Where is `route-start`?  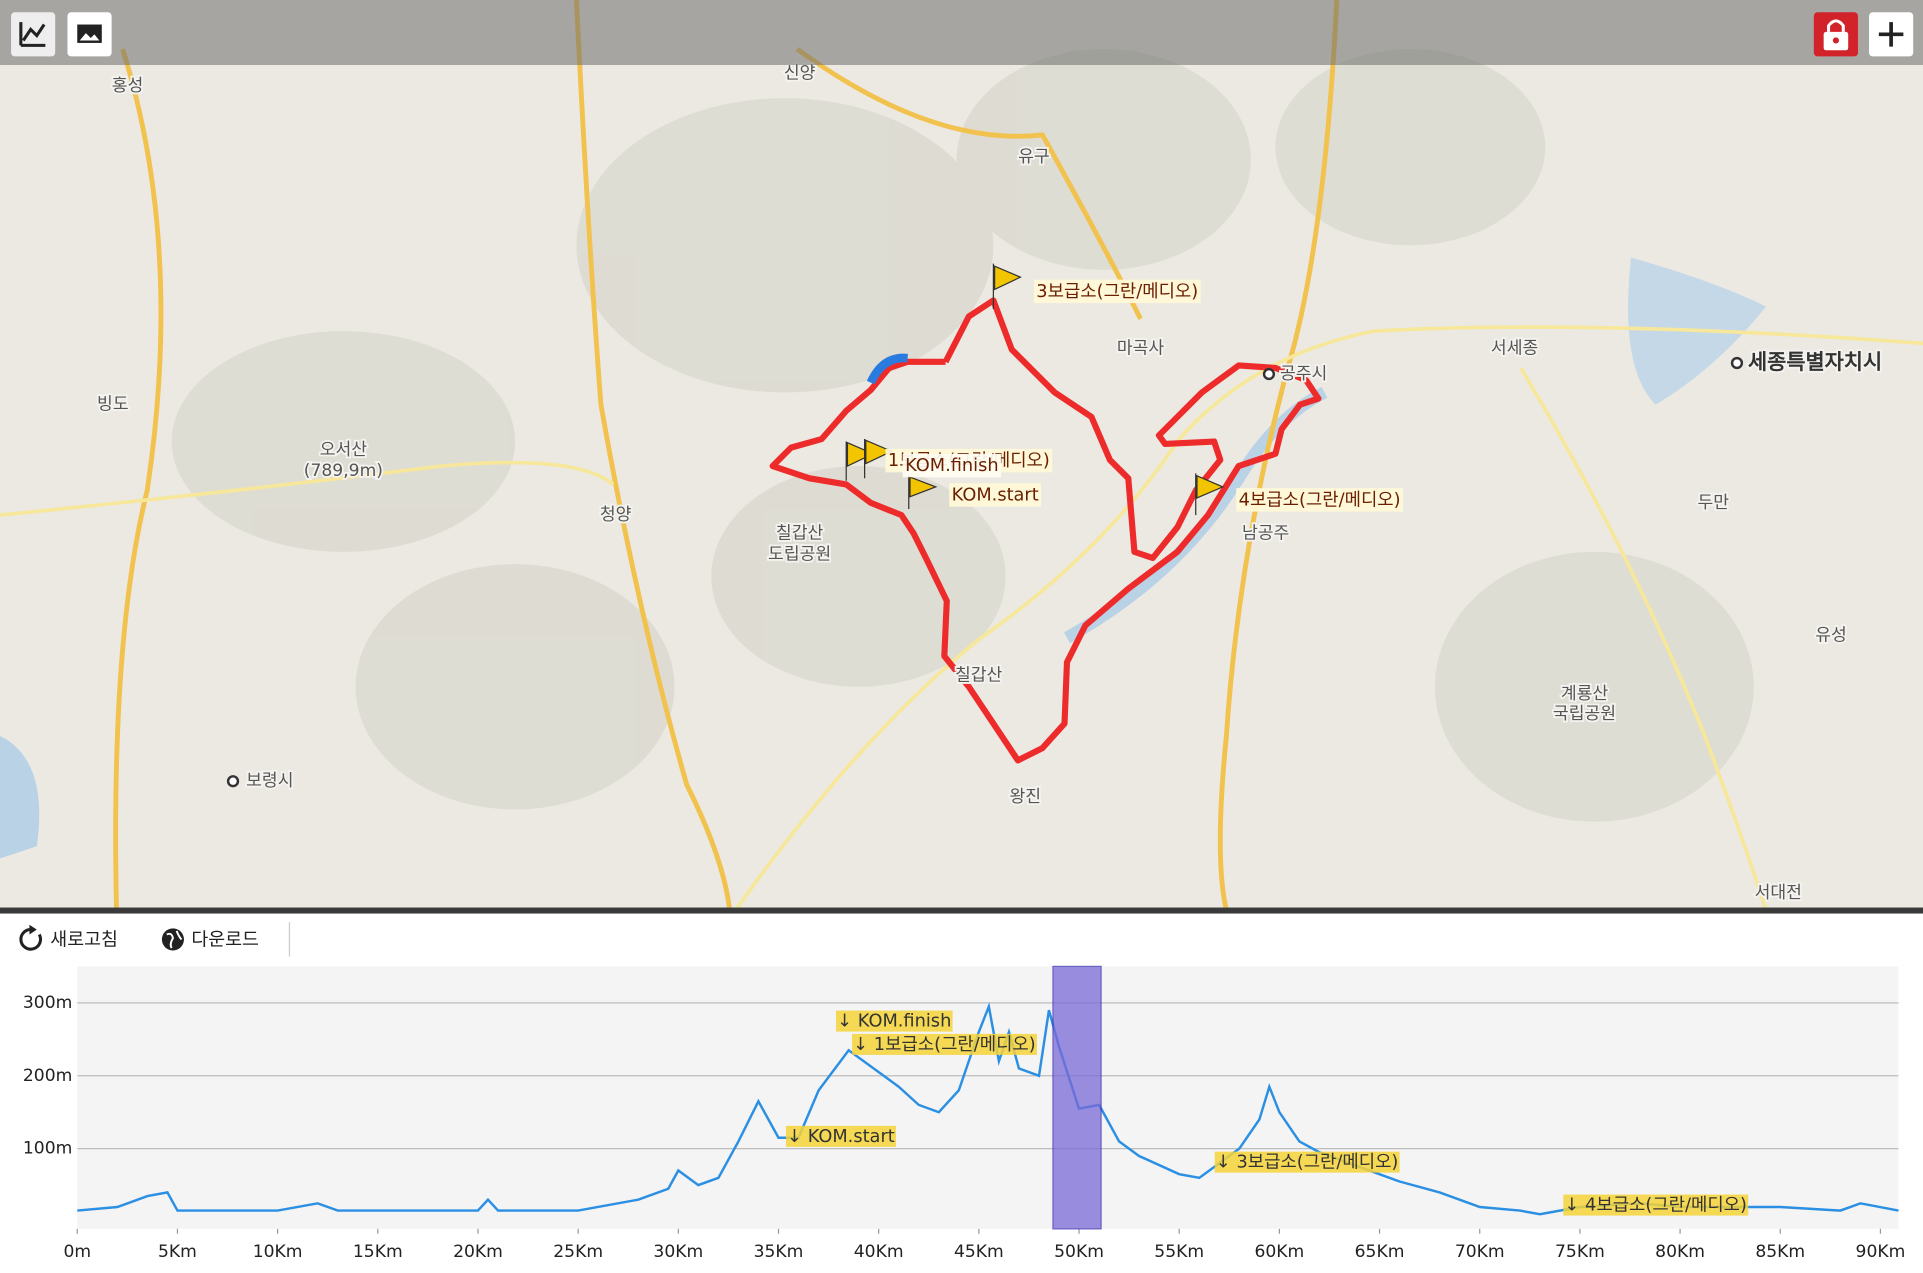
route-start is located at coordinates (887, 369).